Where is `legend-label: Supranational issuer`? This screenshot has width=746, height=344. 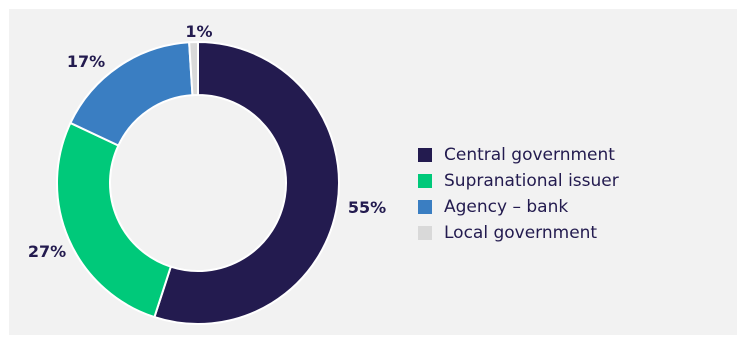
legend-label: Supranational issuer is located at coordinates (531, 181).